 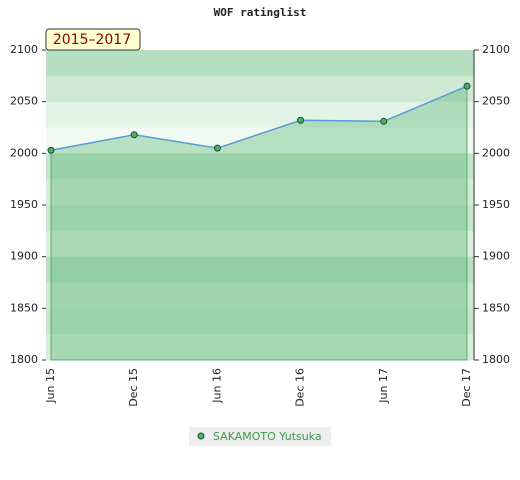 I want to click on y2-tick-label: 1800, so click(x=496, y=359).